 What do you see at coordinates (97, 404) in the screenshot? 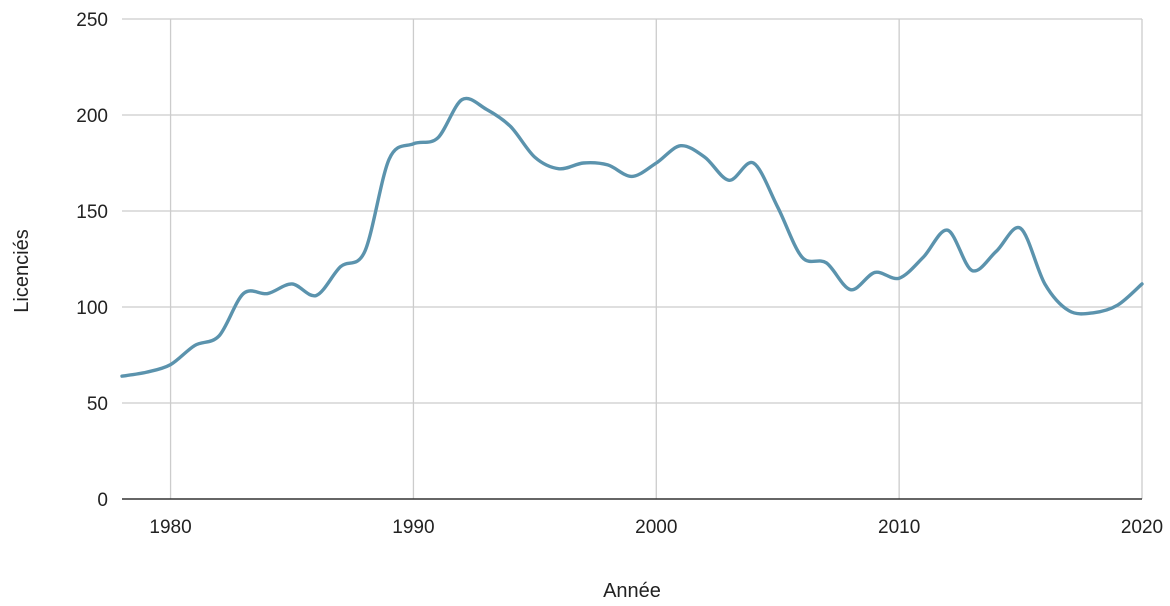
I see `y-tick-label: 50` at bounding box center [97, 404].